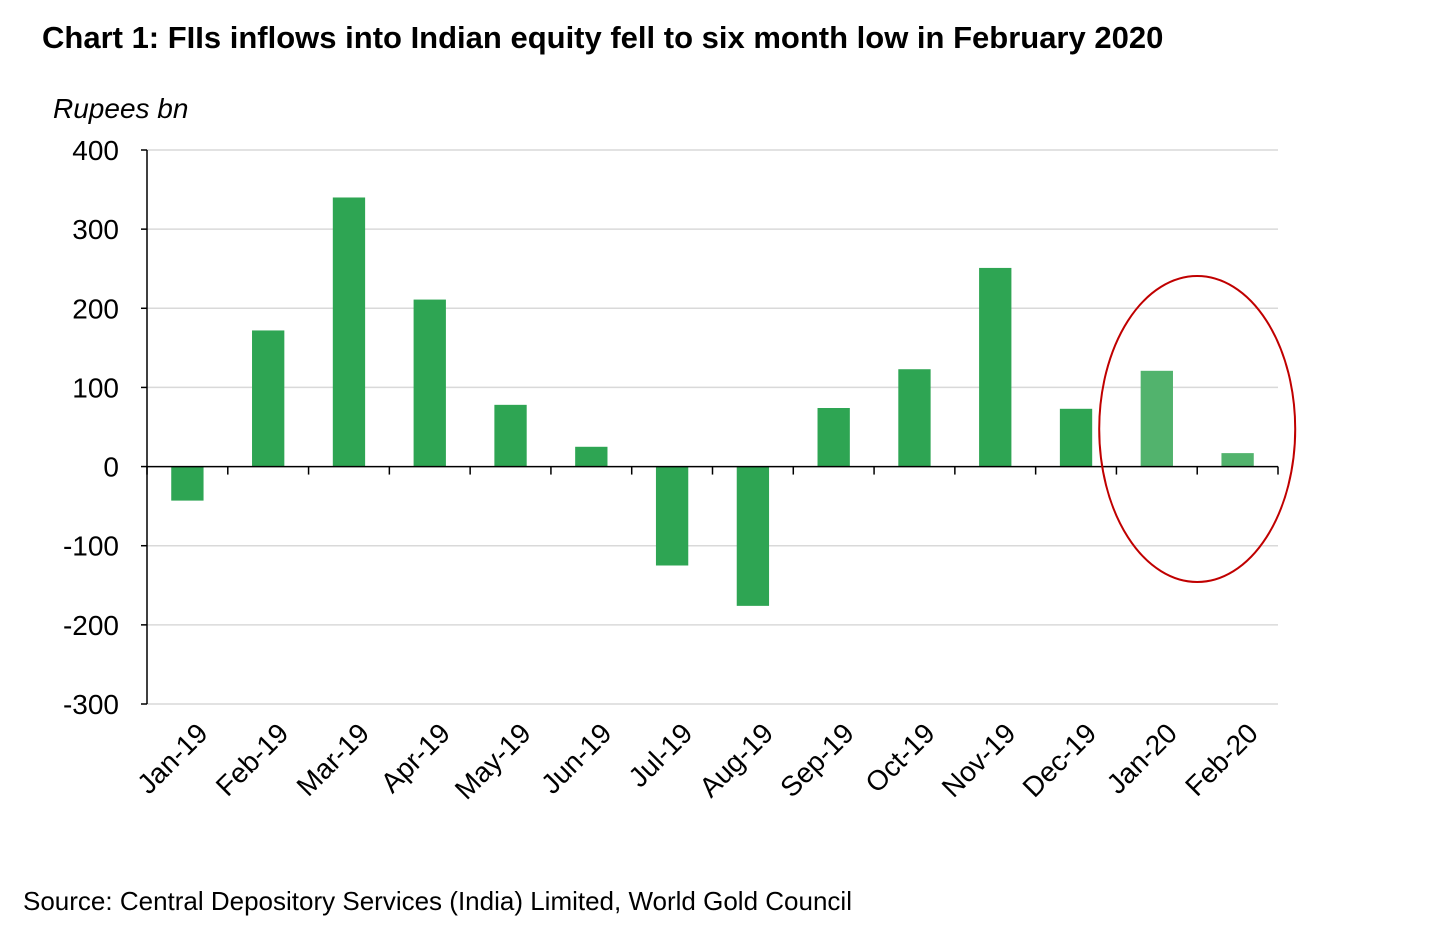  Describe the element at coordinates (1060, 760) in the screenshot. I see `x-tick-label: Dec-19` at that location.